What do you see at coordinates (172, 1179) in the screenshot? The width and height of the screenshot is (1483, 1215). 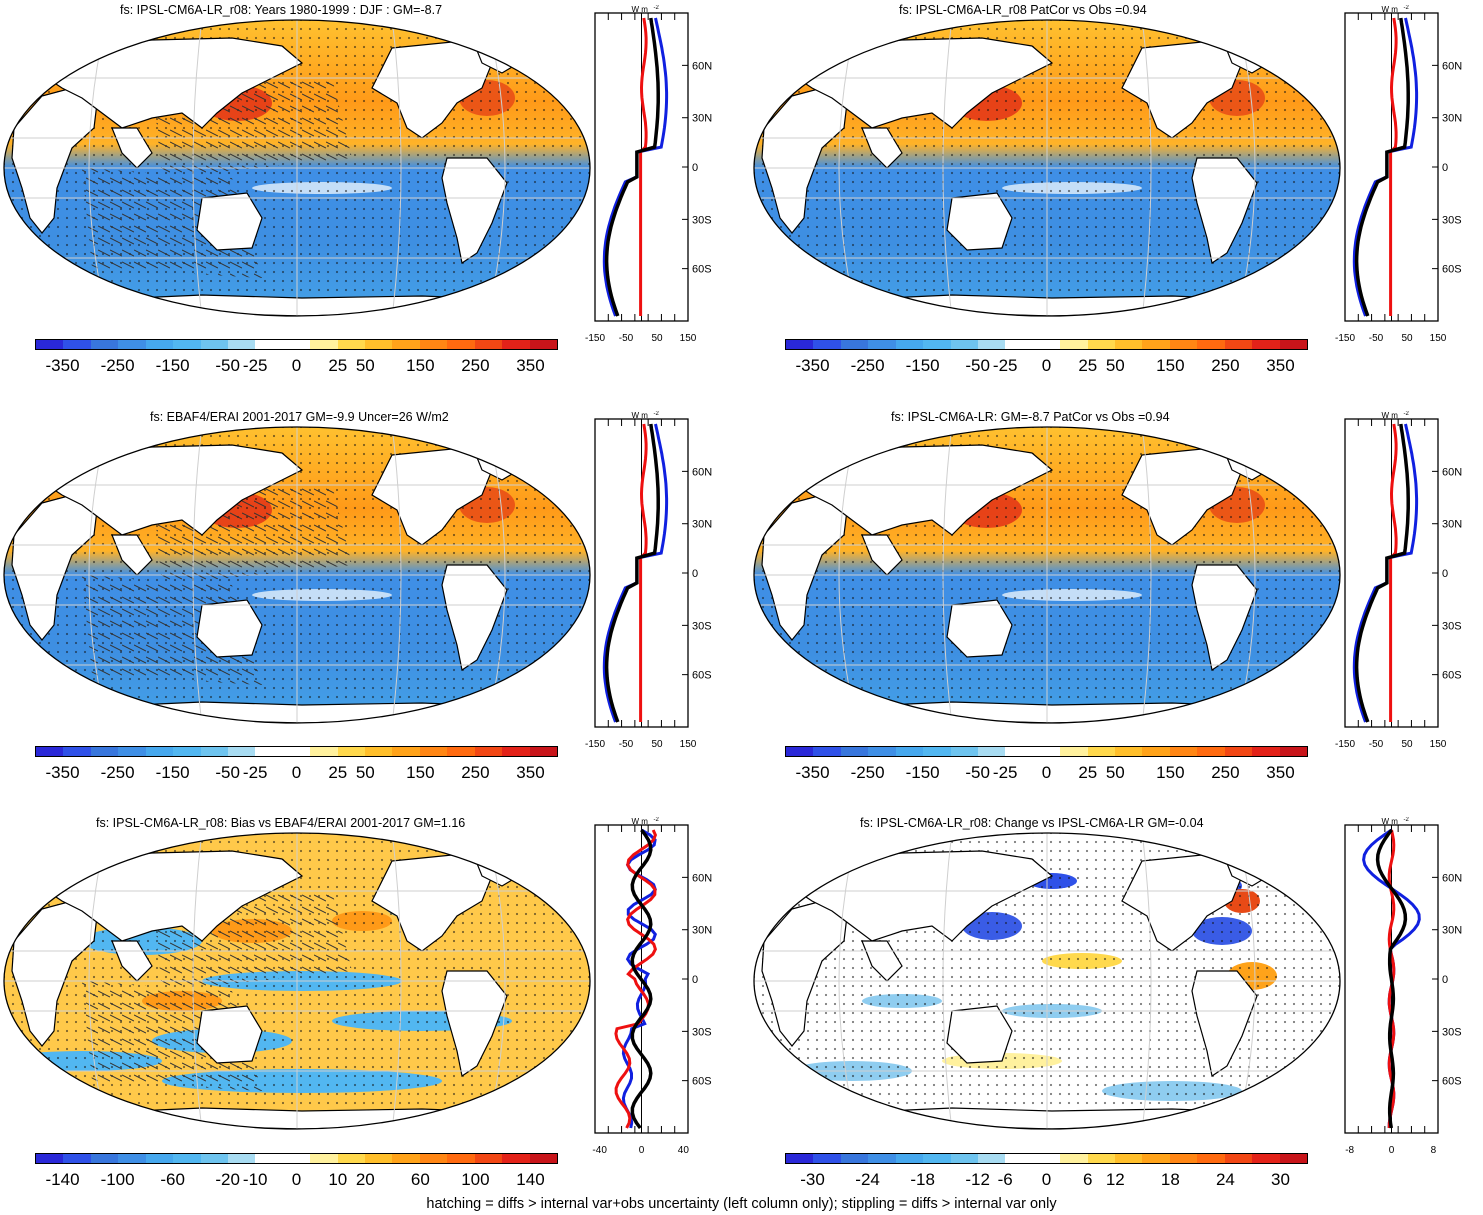 I see `colorbar-label: -60` at bounding box center [172, 1179].